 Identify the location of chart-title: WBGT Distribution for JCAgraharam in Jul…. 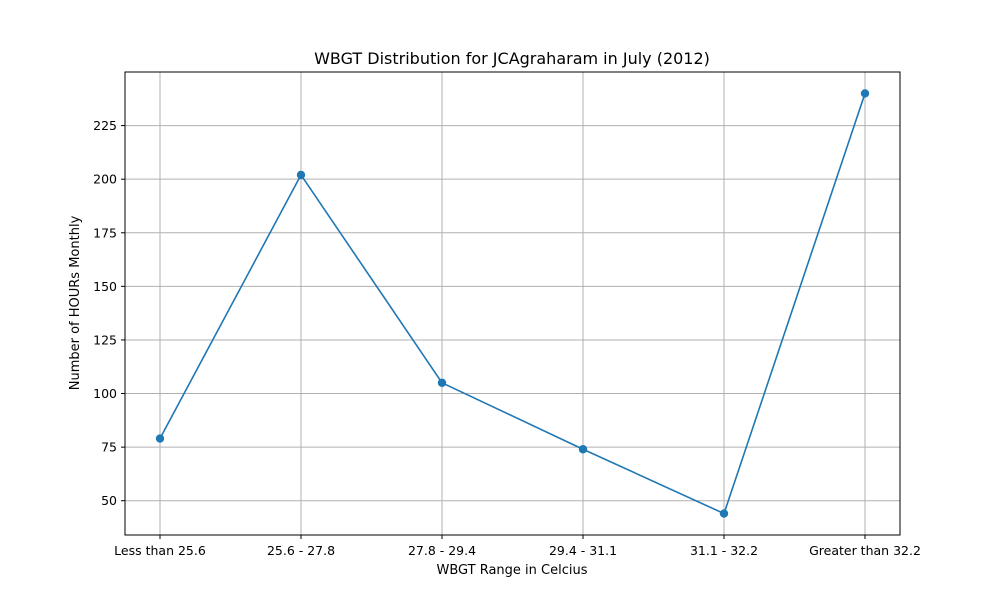
(512, 58).